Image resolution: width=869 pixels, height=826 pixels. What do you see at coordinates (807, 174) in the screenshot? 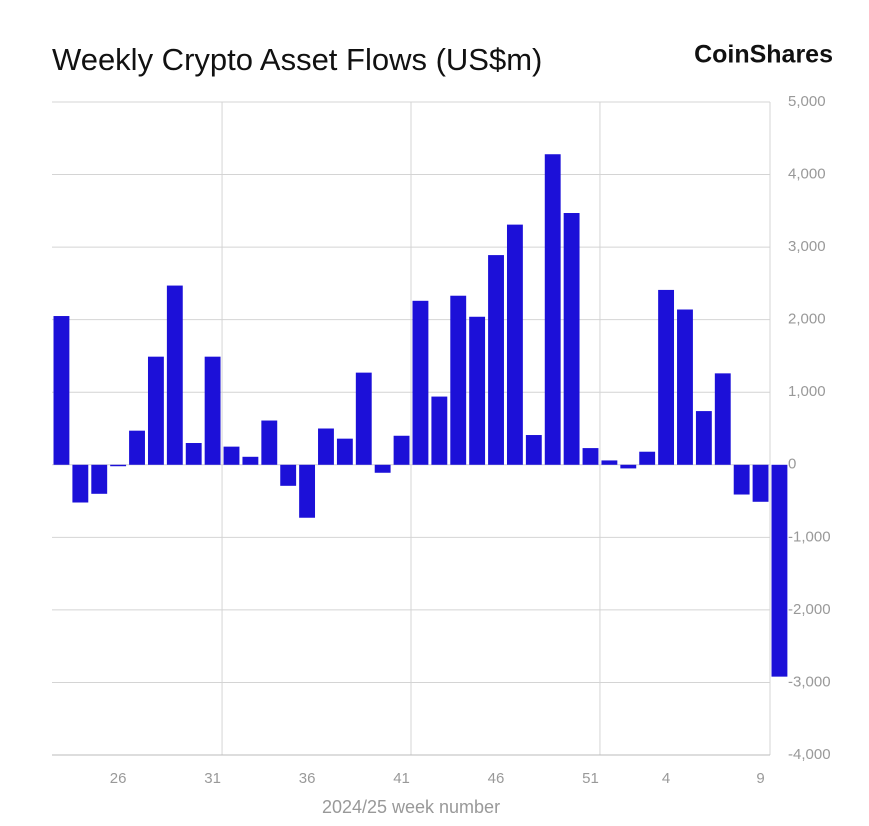
I see `y-tick-label: 4,000` at bounding box center [807, 174].